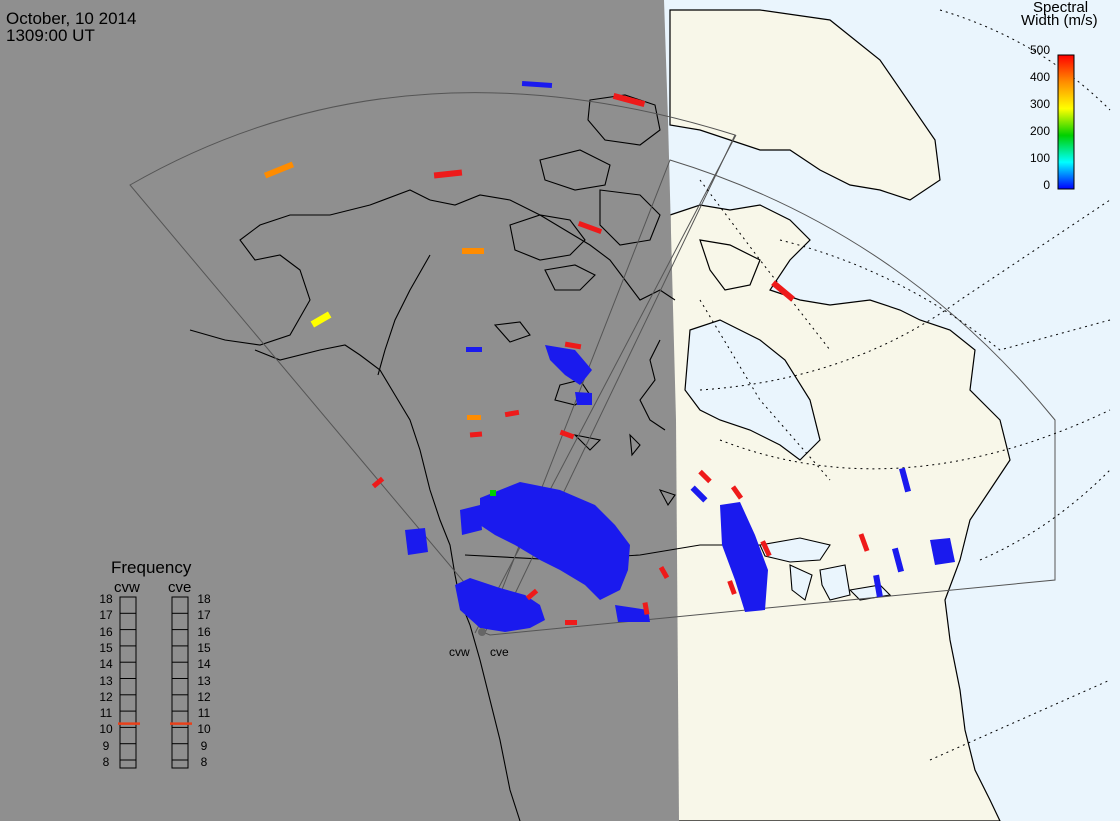  Describe the element at coordinates (482, 632) in the screenshot. I see `radar-site-marker` at that location.